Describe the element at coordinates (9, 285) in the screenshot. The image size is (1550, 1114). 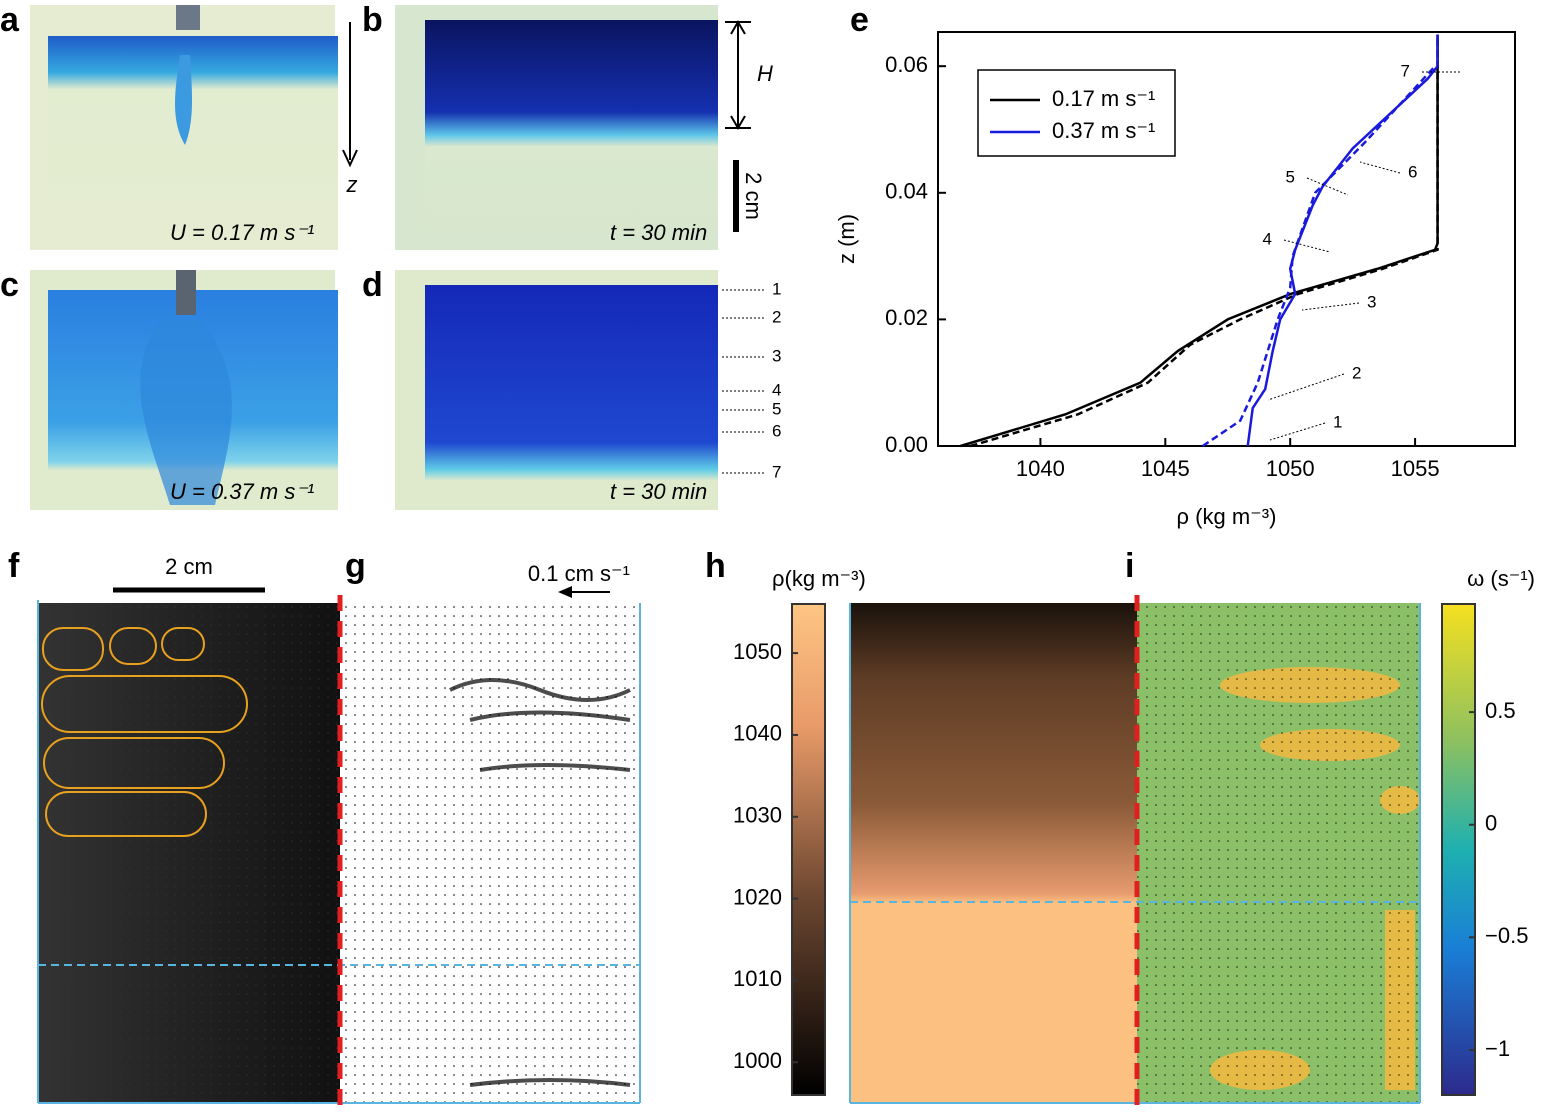
I see `panel-label: c` at that location.